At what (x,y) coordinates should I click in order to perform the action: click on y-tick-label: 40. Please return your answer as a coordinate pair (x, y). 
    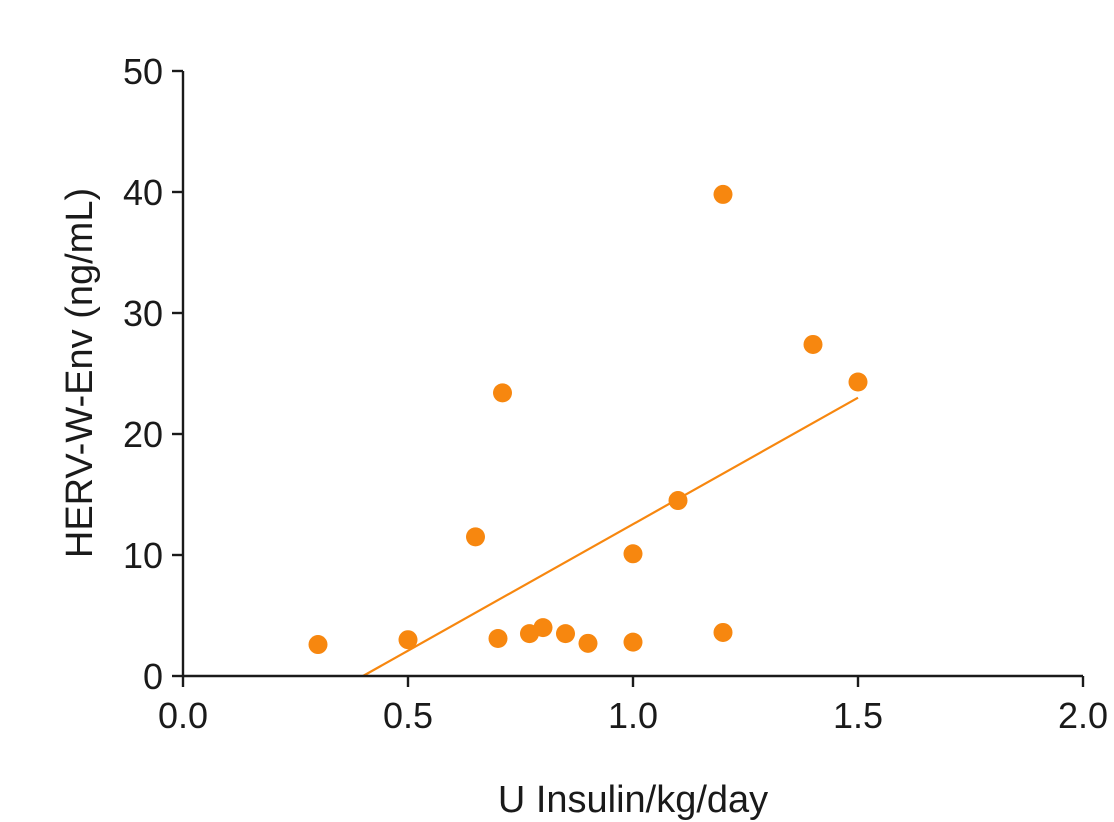
    Looking at the image, I should click on (143, 192).